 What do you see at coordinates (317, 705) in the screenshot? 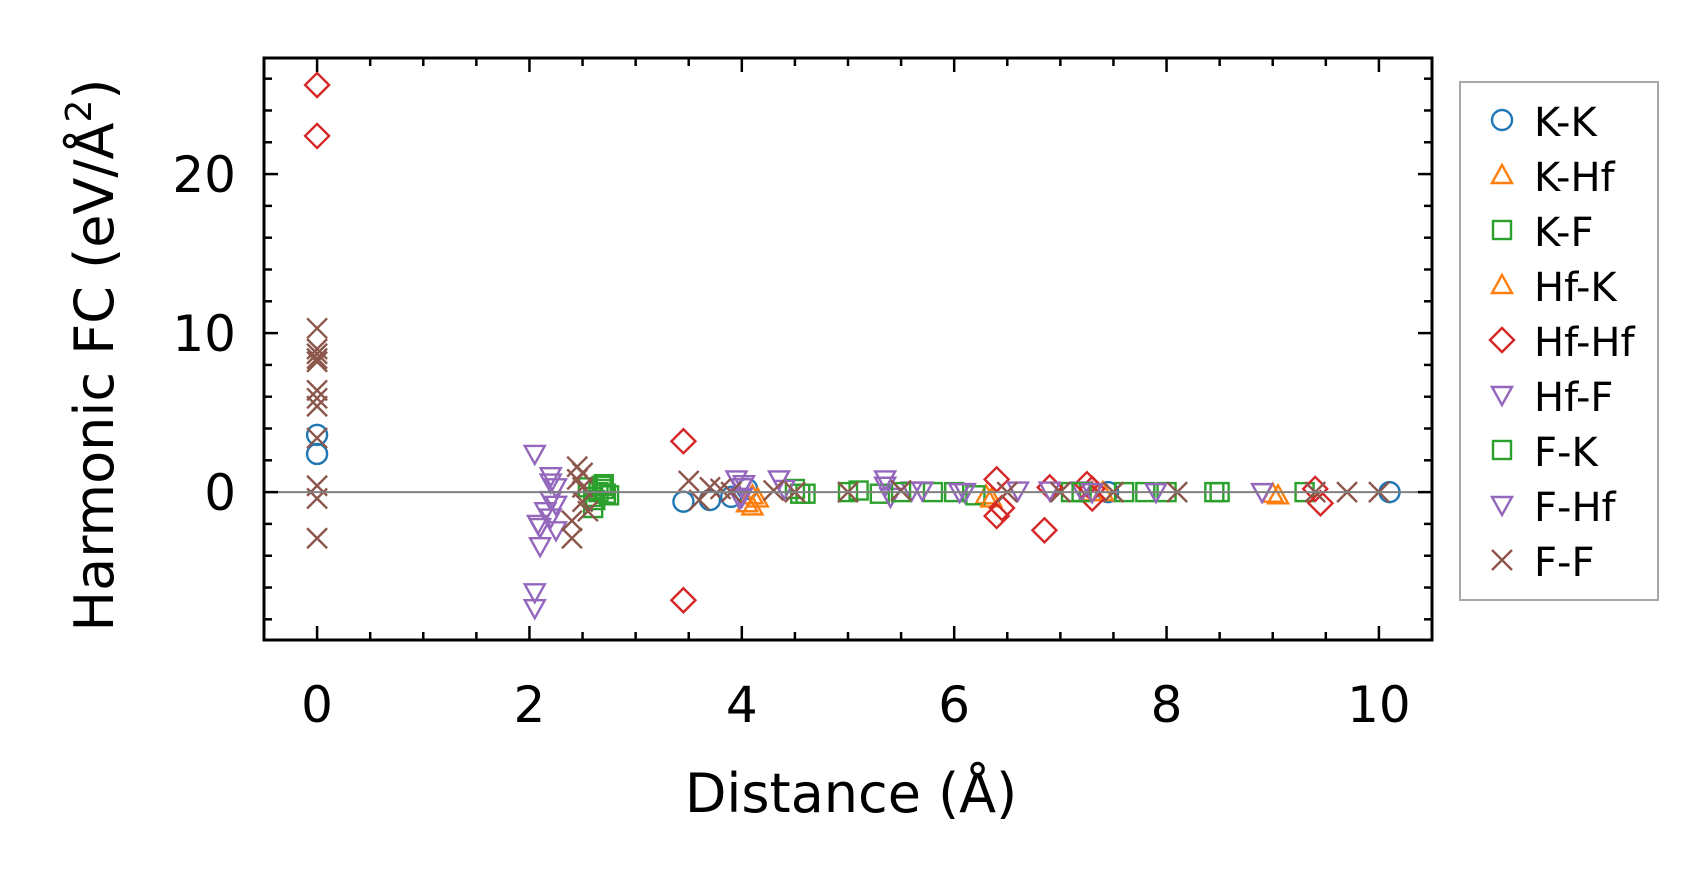
I see `x-tick-label: 0` at bounding box center [317, 705].